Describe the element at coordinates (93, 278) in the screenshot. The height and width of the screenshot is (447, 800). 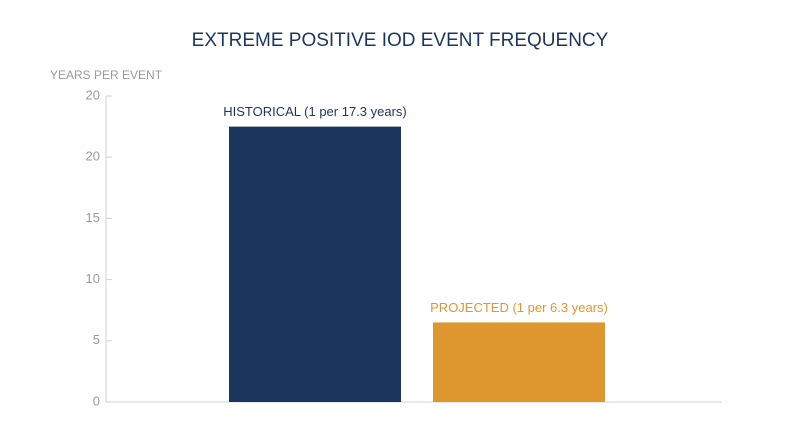
I see `y-tick-label: 10` at that location.